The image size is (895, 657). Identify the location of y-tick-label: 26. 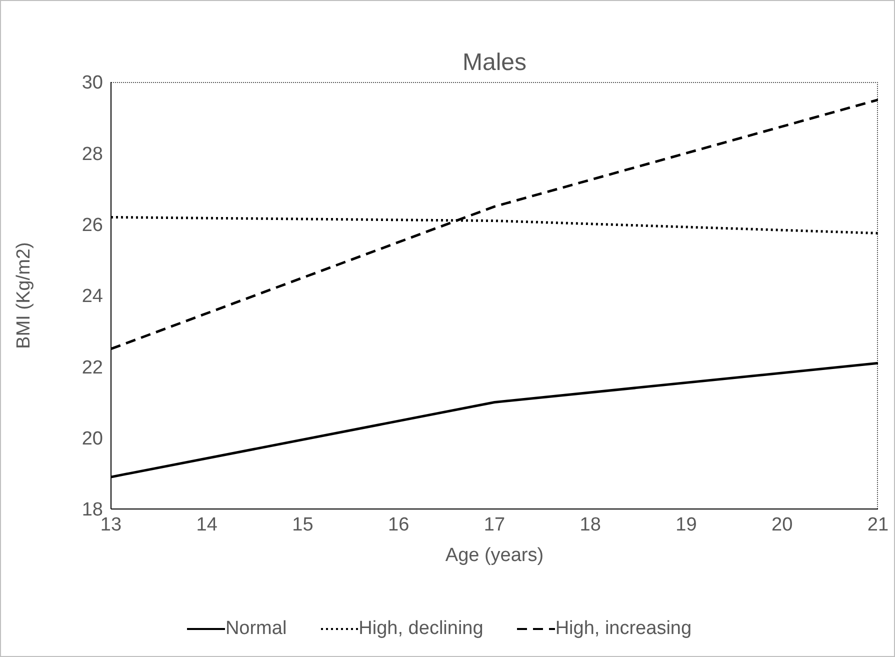
(92, 225).